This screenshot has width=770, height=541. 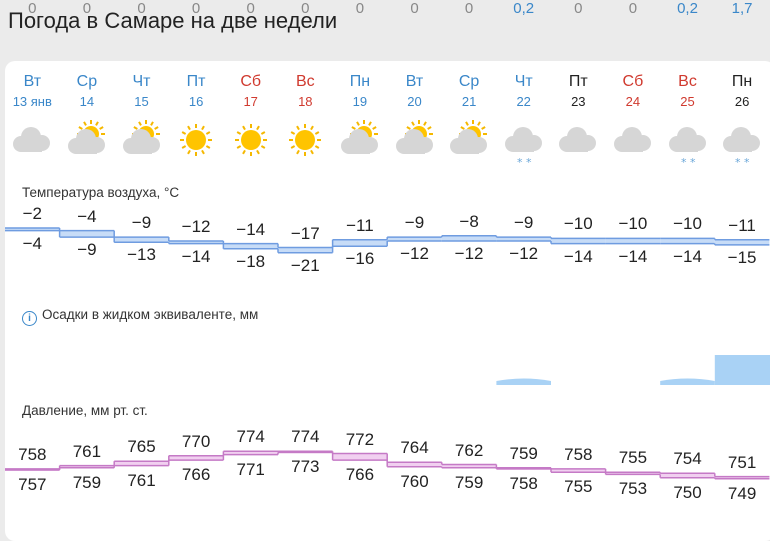 I want to click on pressure-min-value: 755, so click(x=578, y=487).